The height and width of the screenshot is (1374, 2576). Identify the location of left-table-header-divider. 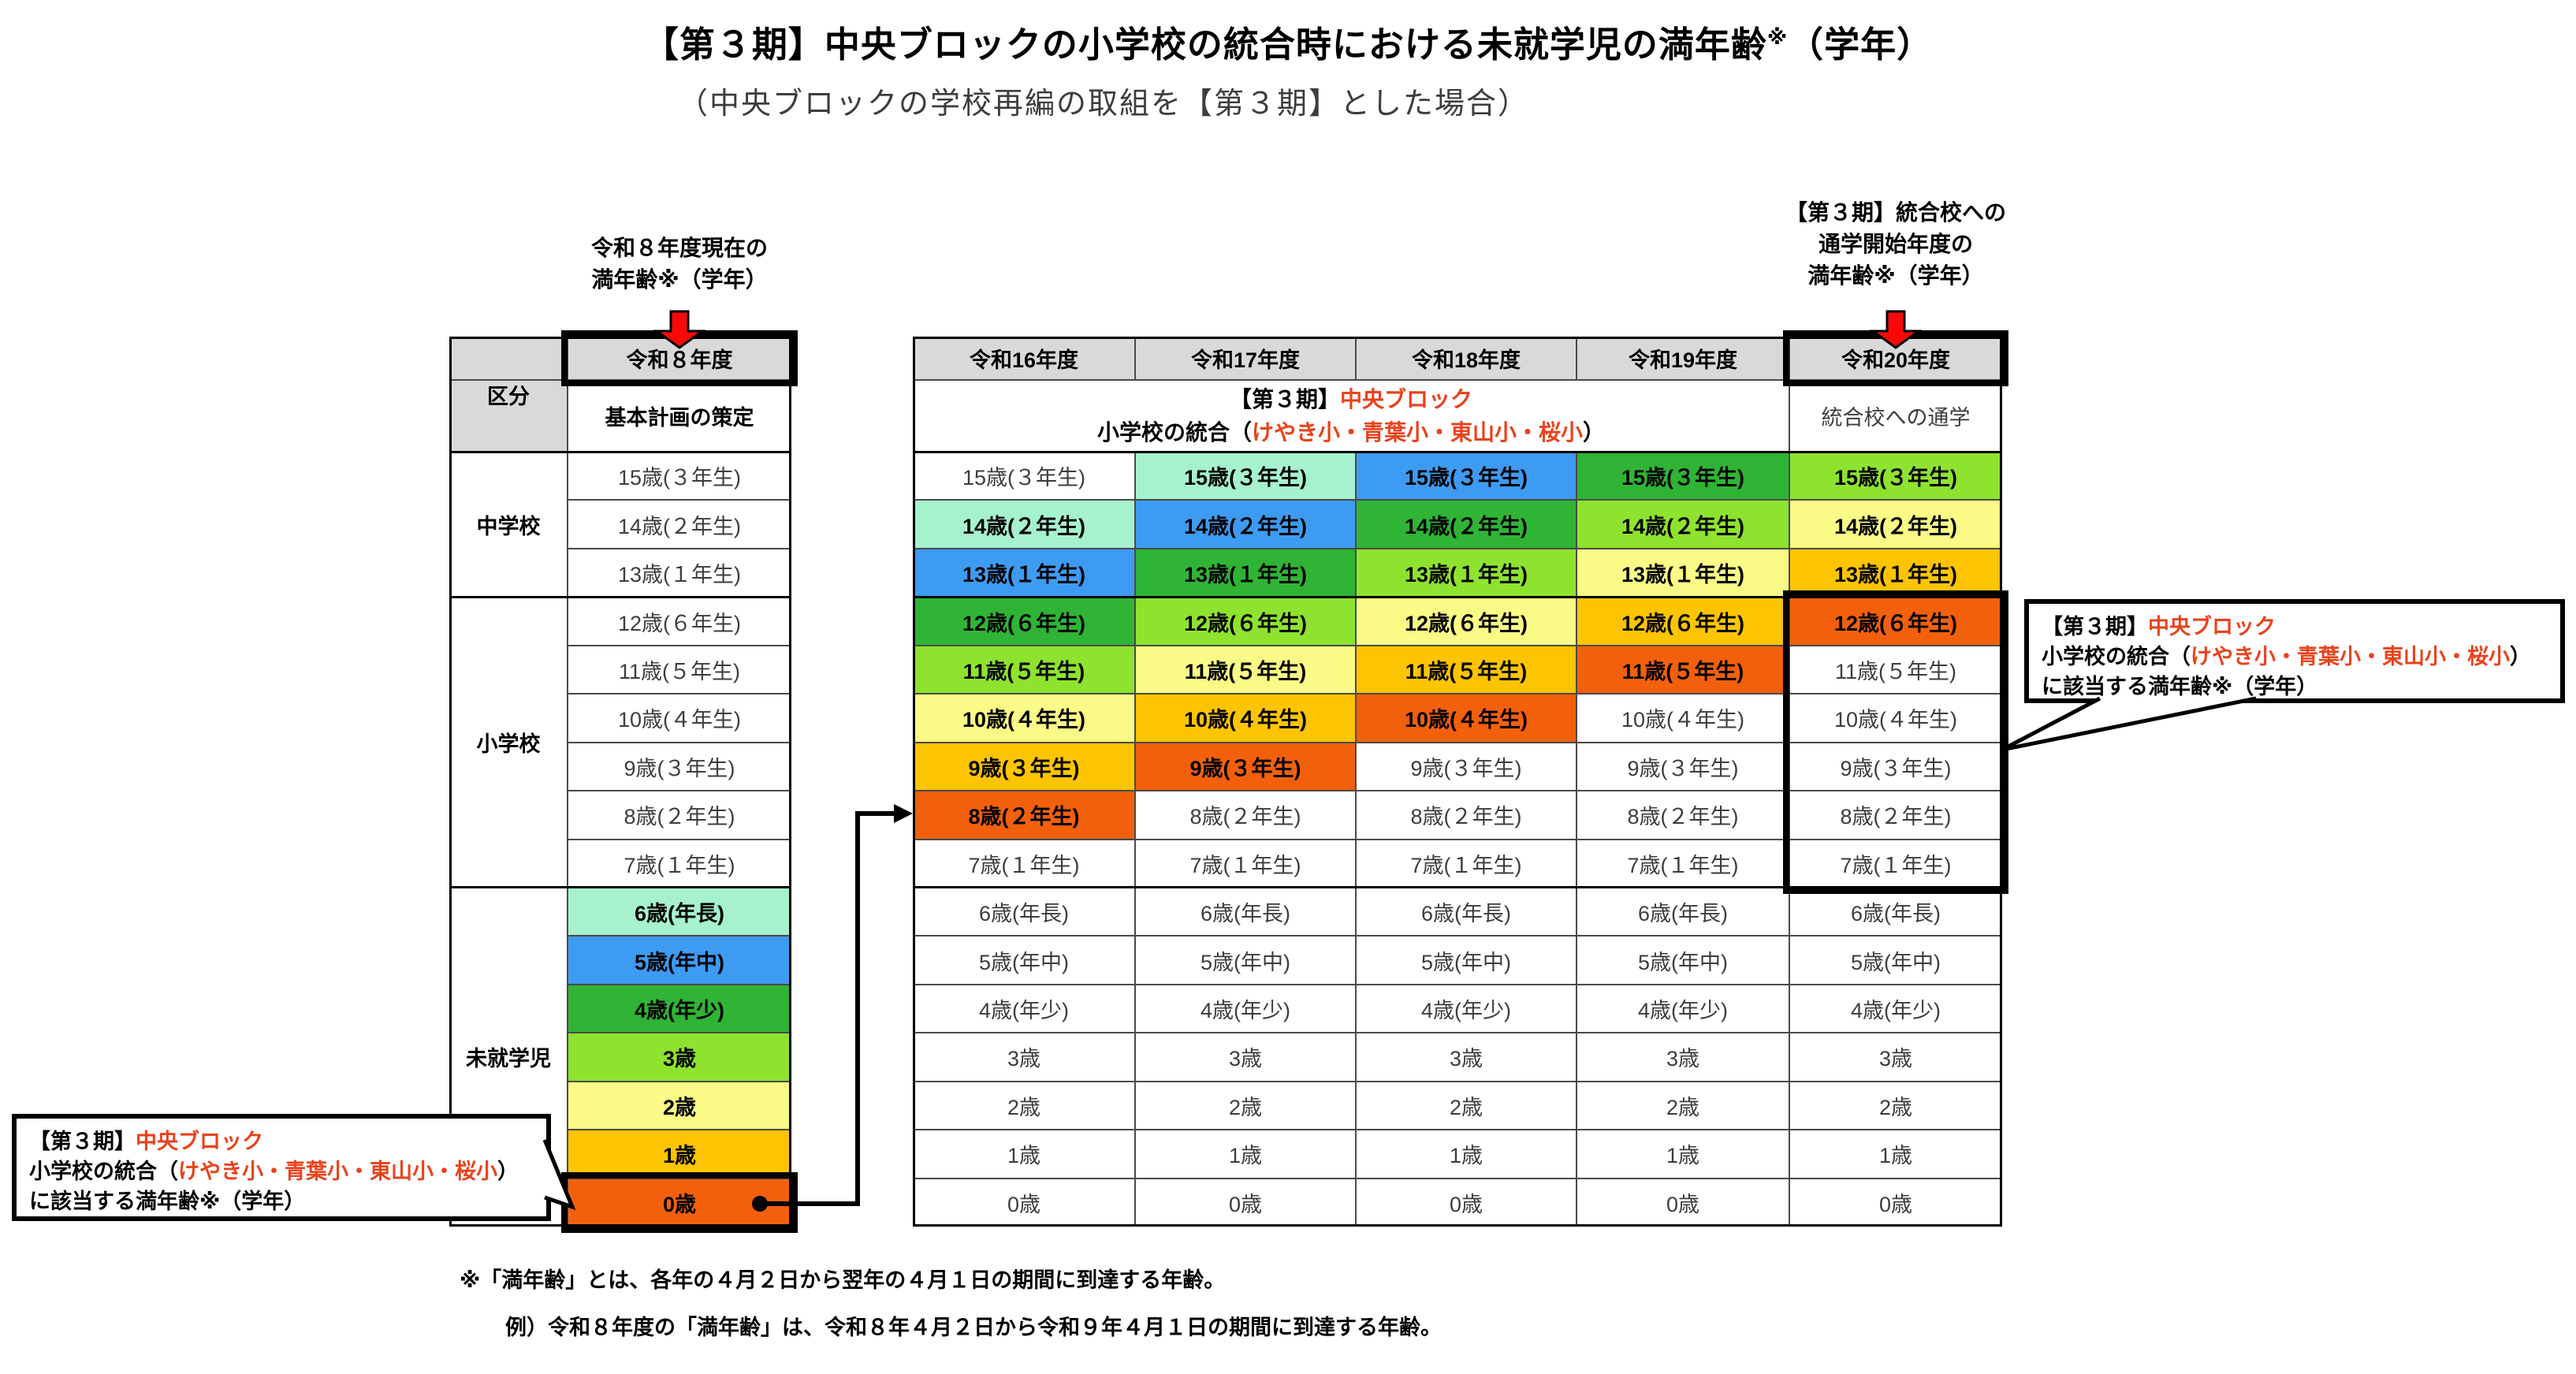
(620, 380).